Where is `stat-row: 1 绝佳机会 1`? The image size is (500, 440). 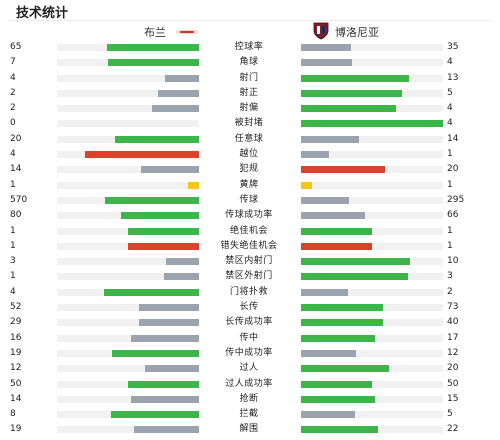
stat-row: 1 绝佳机会 1 is located at coordinates (250, 231).